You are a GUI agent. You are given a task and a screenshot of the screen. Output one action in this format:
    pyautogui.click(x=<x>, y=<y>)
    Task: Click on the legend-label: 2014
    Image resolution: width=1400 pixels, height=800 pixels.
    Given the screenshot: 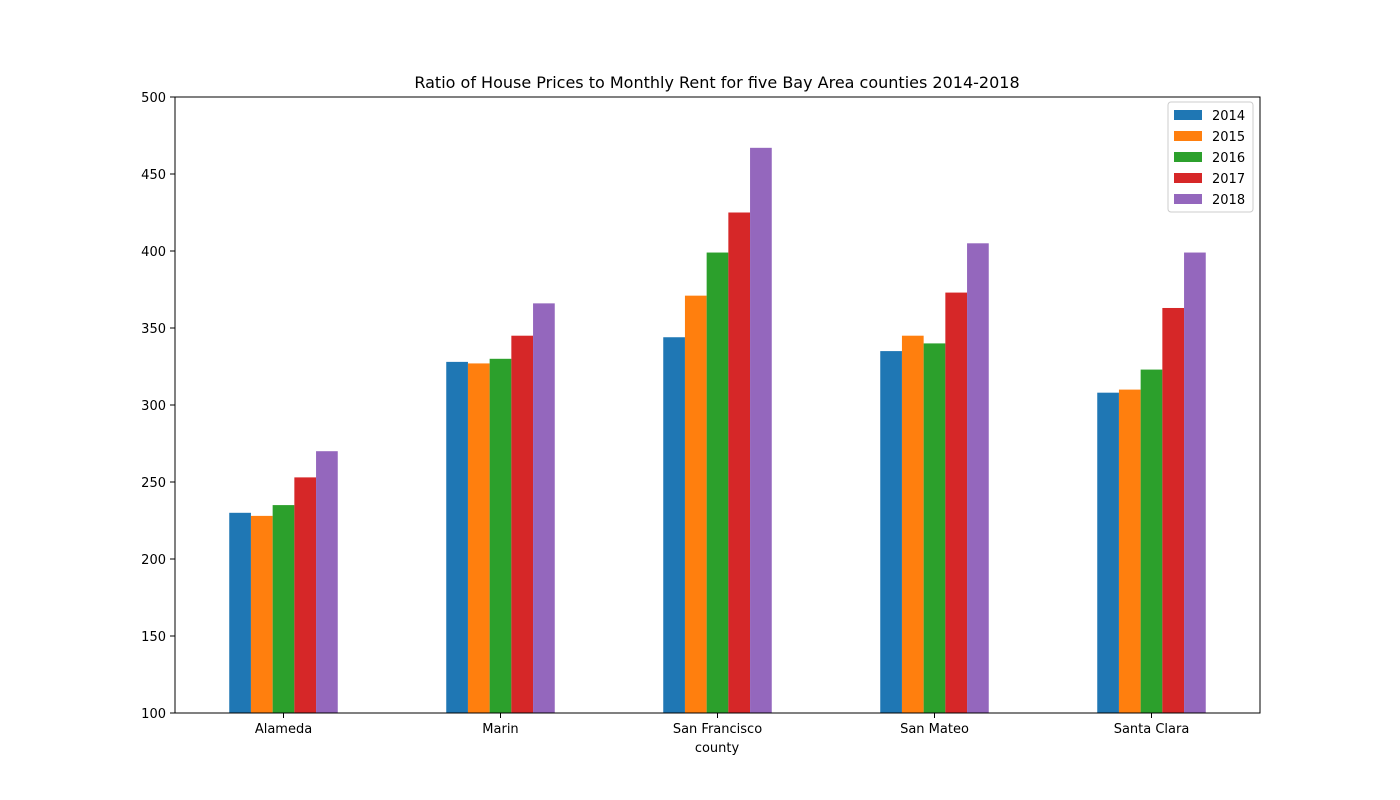 What is the action you would take?
    pyautogui.click(x=1228, y=116)
    